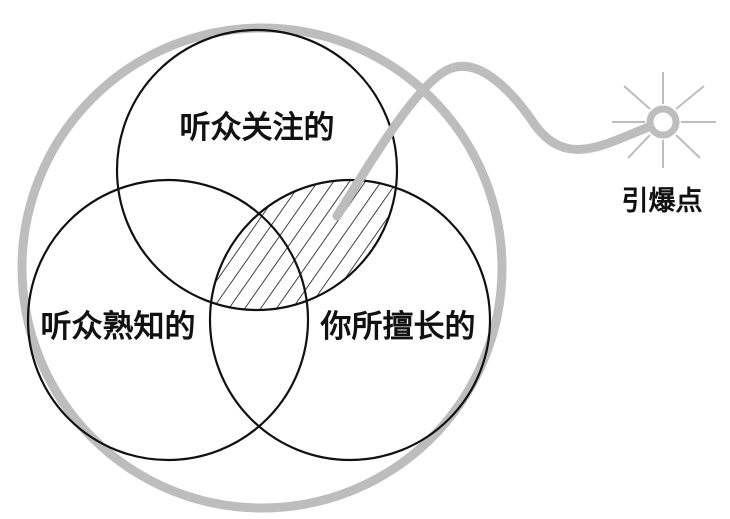 The image size is (730, 519). What do you see at coordinates (303, 245) in the screenshot?
I see `hatched-intersection` at bounding box center [303, 245].